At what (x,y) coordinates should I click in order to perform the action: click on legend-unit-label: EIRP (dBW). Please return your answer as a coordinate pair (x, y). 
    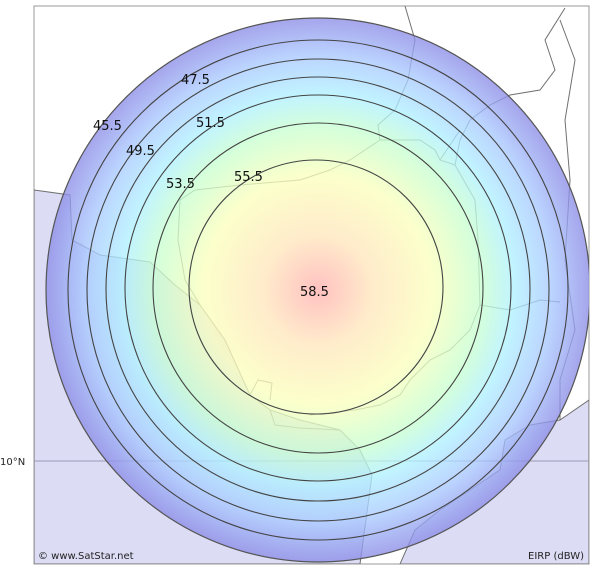
    Looking at the image, I should click on (556, 556).